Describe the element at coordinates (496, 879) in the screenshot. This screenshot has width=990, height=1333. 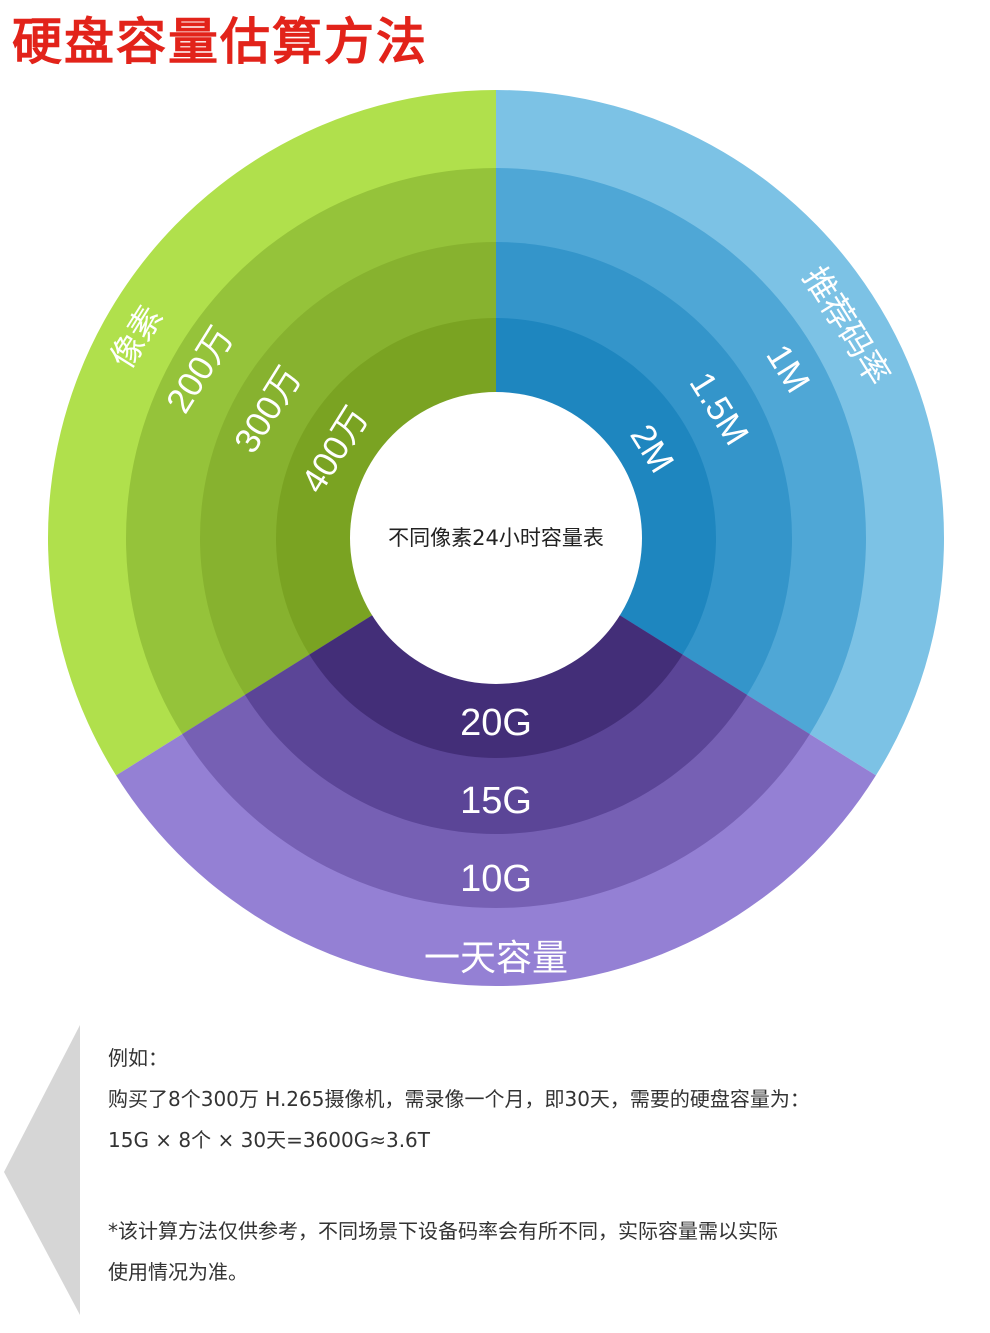
I see `capacity-label-10g: 10G` at that location.